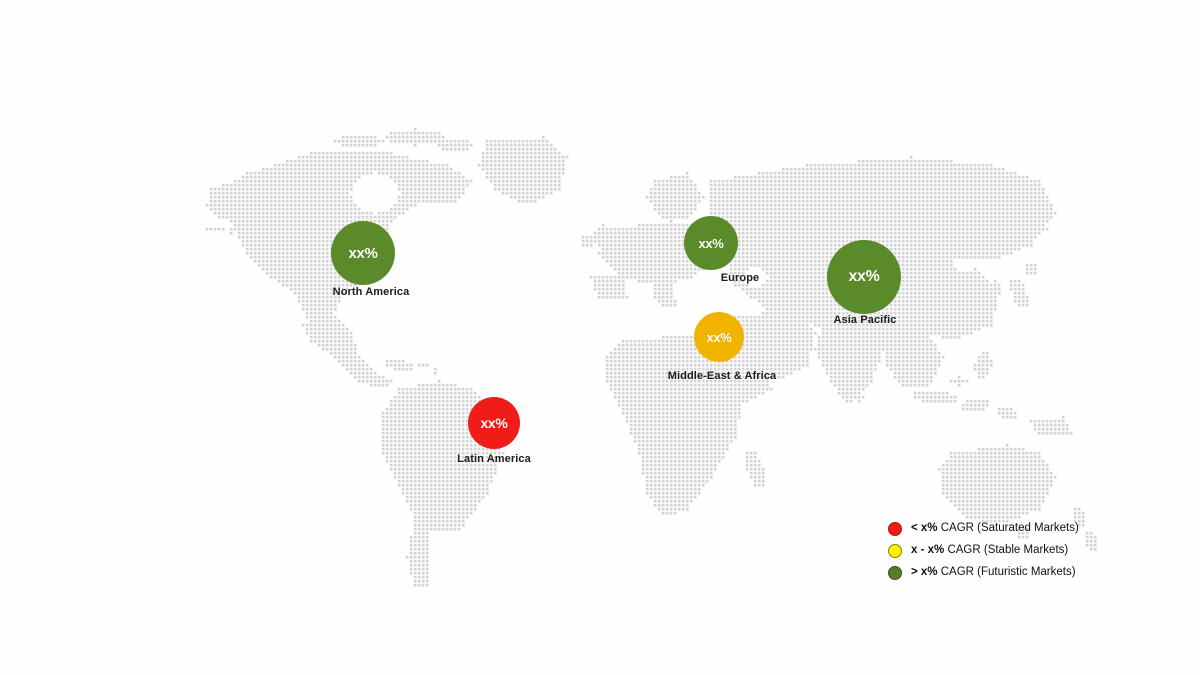  I want to click on region-label-north-america: North America, so click(371, 292).